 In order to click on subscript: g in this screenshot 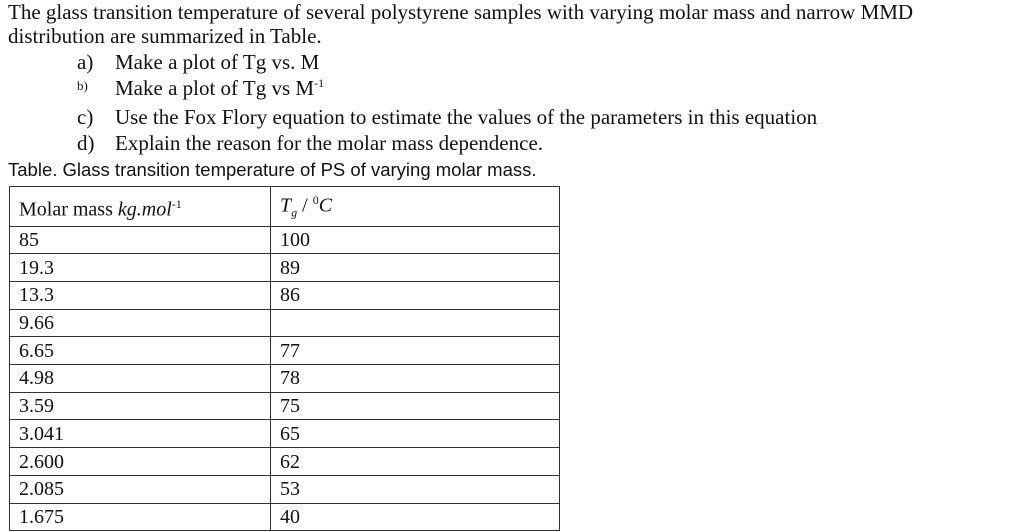, I will do `click(294, 212)`.